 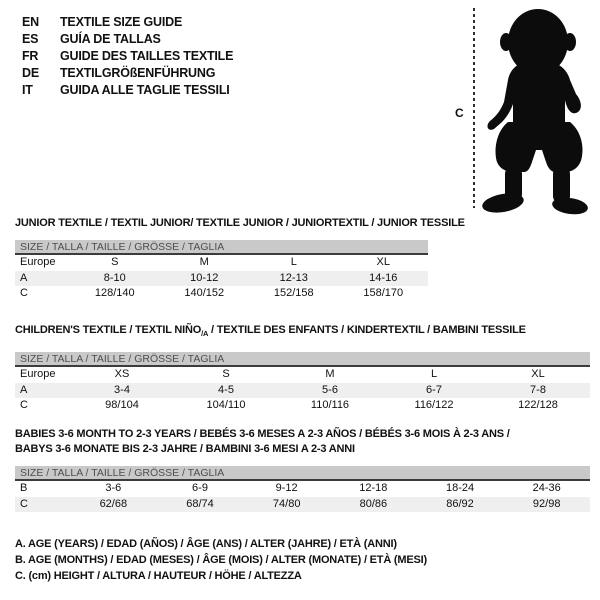 What do you see at coordinates (30, 73) in the screenshot?
I see `lang-code: DE` at bounding box center [30, 73].